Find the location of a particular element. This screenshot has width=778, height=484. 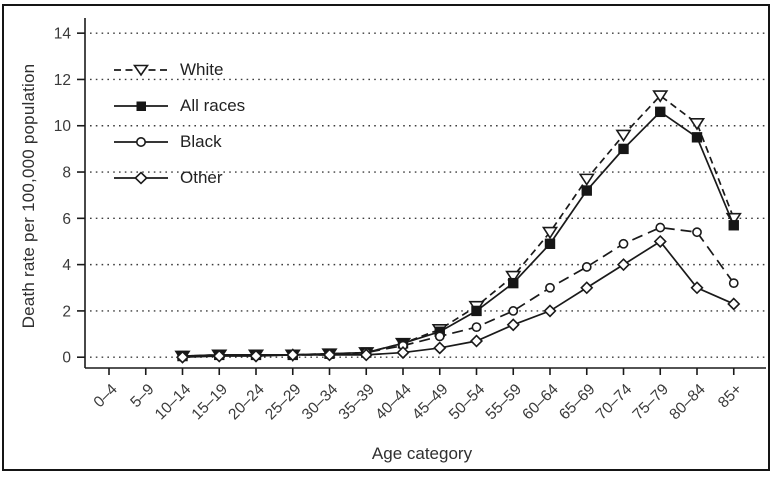

y-tick-label: 12 is located at coordinates (62, 80).